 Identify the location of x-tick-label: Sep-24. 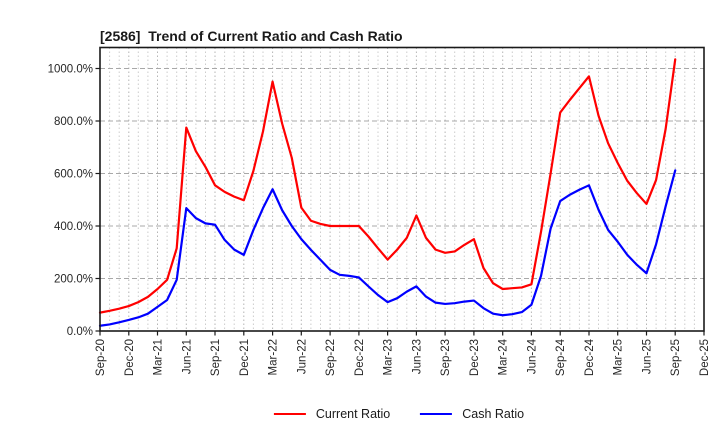
(561, 357).